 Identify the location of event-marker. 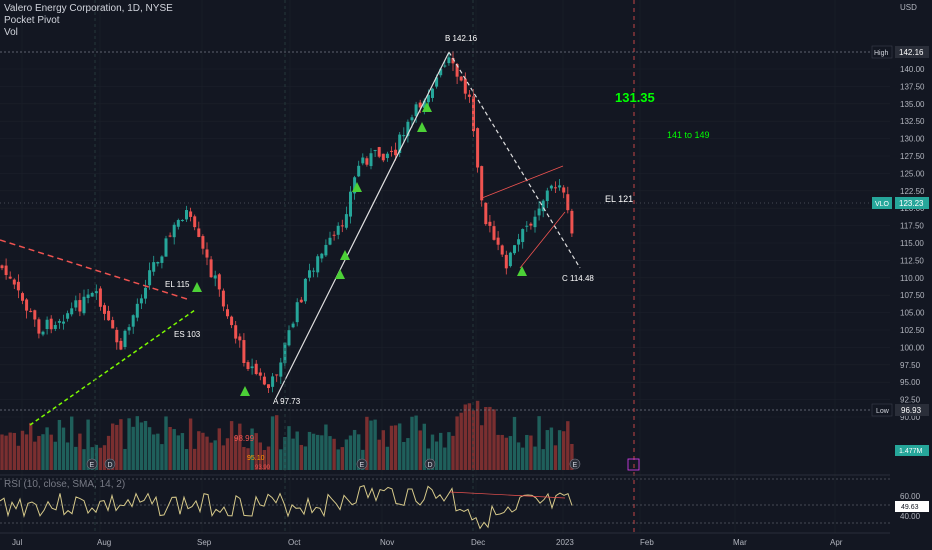
(362, 464).